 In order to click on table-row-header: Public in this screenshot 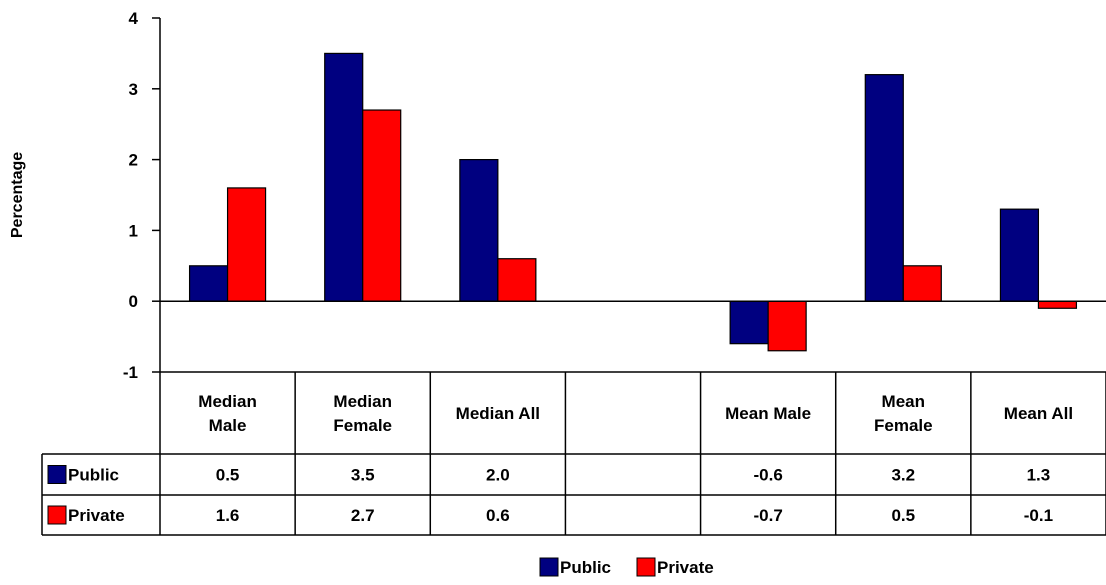, I will do `click(93, 475)`.